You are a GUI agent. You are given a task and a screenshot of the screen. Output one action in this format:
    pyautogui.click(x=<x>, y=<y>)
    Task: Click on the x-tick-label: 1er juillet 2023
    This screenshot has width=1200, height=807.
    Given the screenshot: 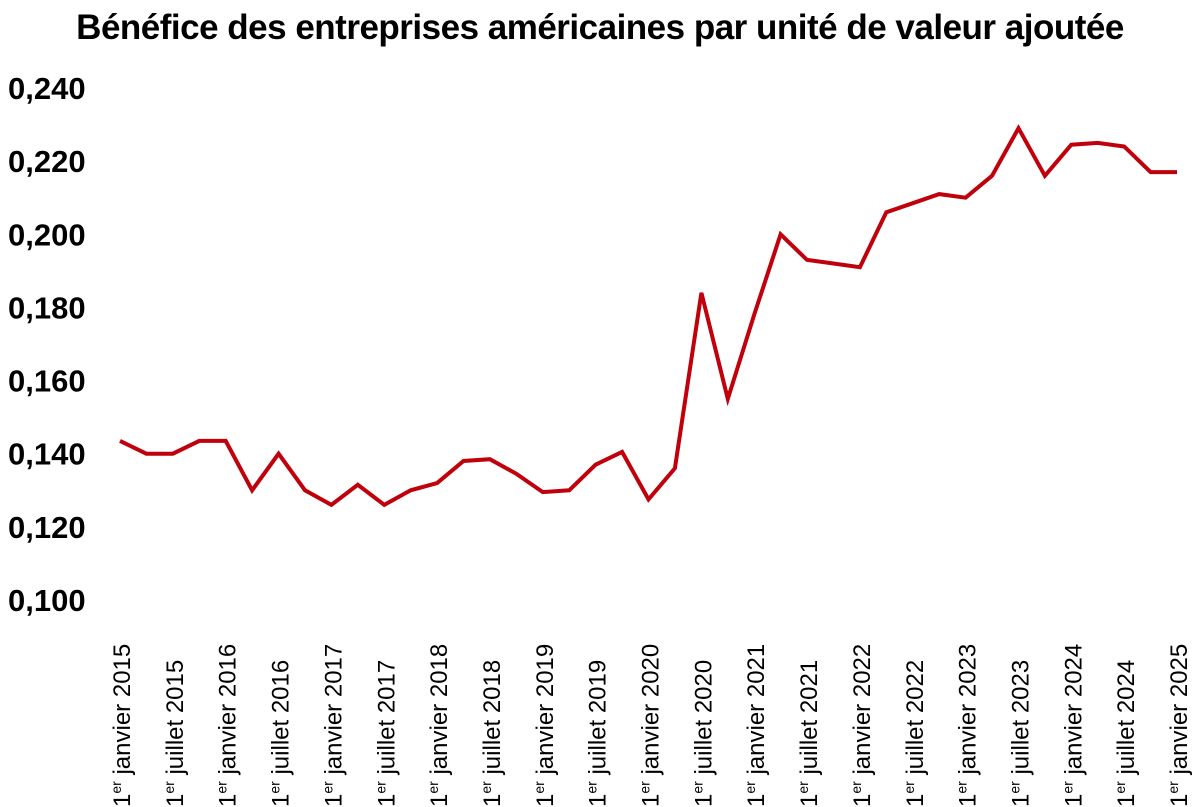 What is the action you would take?
    pyautogui.click(x=1021, y=733)
    